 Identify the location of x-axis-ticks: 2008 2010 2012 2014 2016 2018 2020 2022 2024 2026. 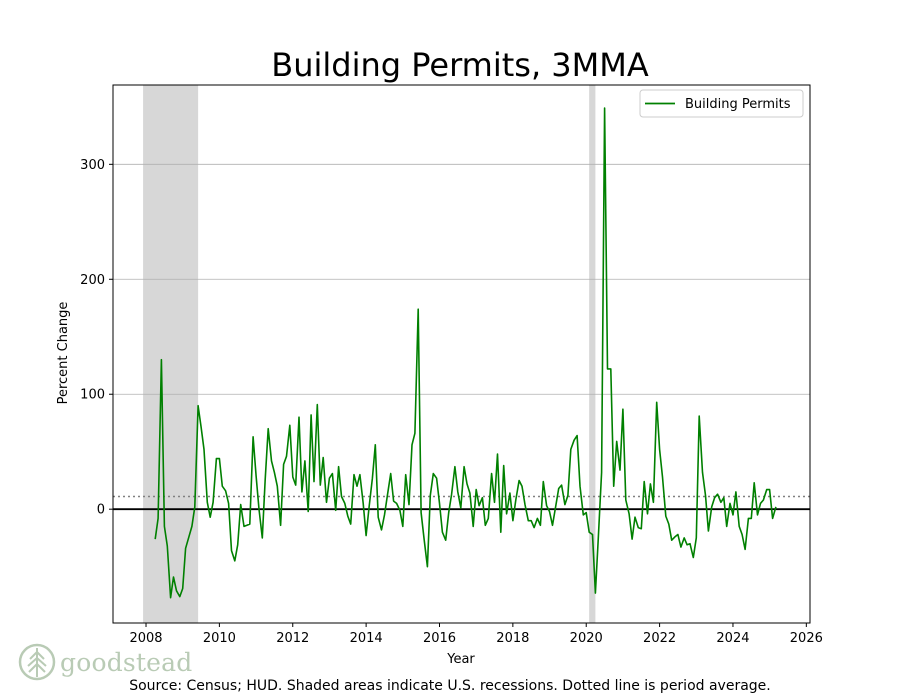
(476, 634).